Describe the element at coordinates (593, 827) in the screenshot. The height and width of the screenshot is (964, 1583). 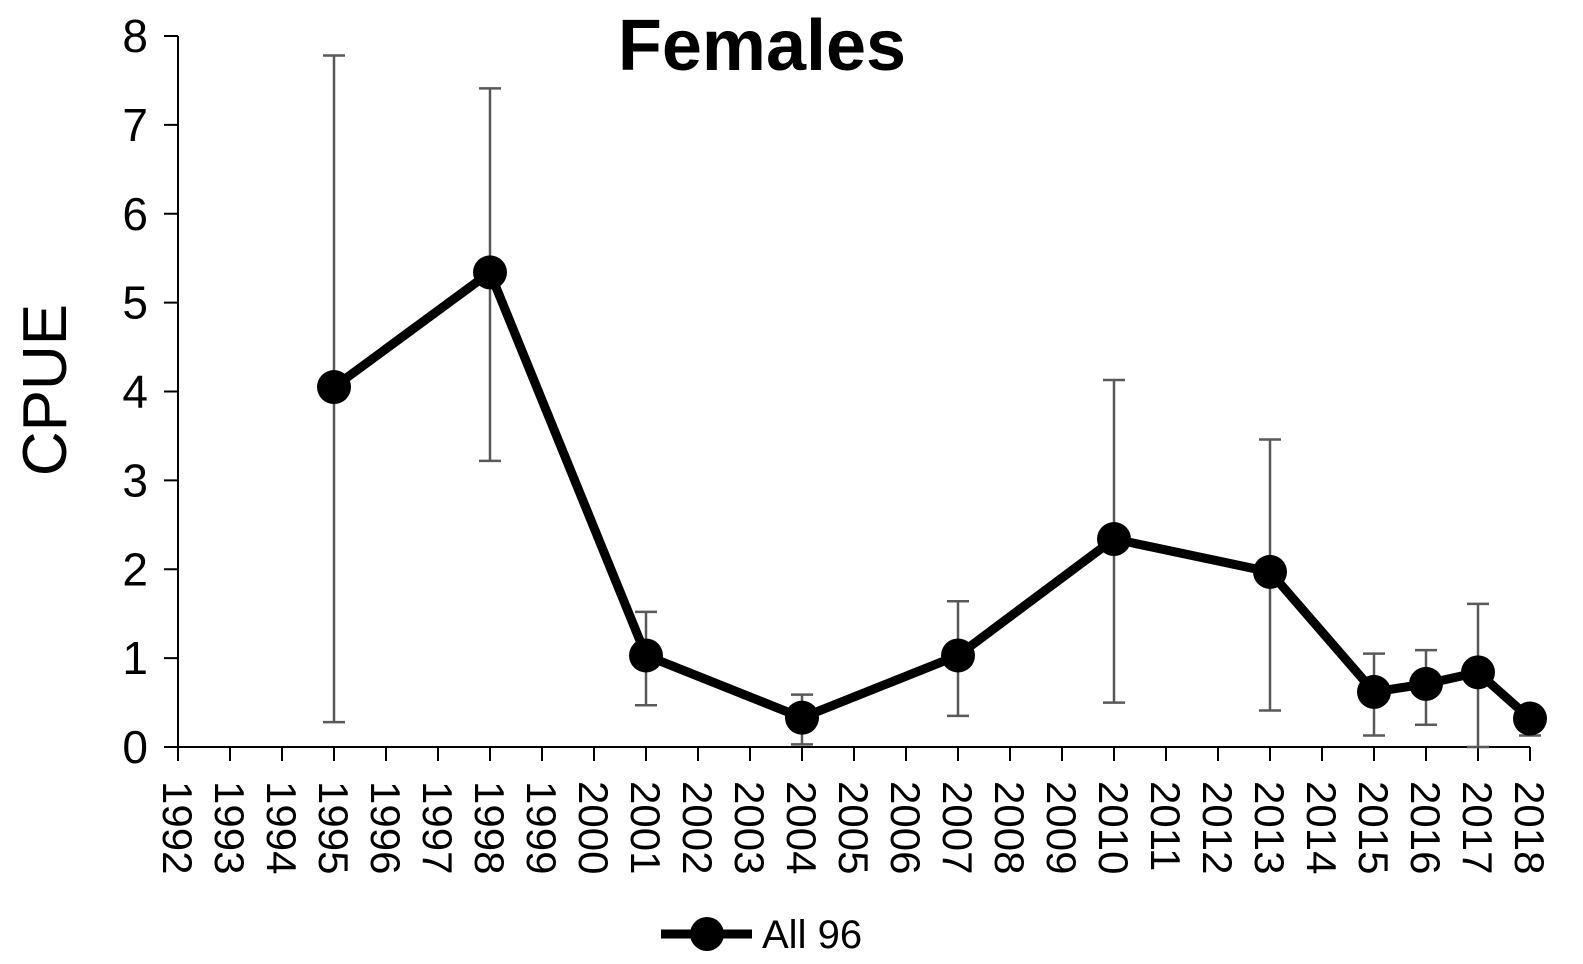
I see `x-tick-label: 2000` at that location.